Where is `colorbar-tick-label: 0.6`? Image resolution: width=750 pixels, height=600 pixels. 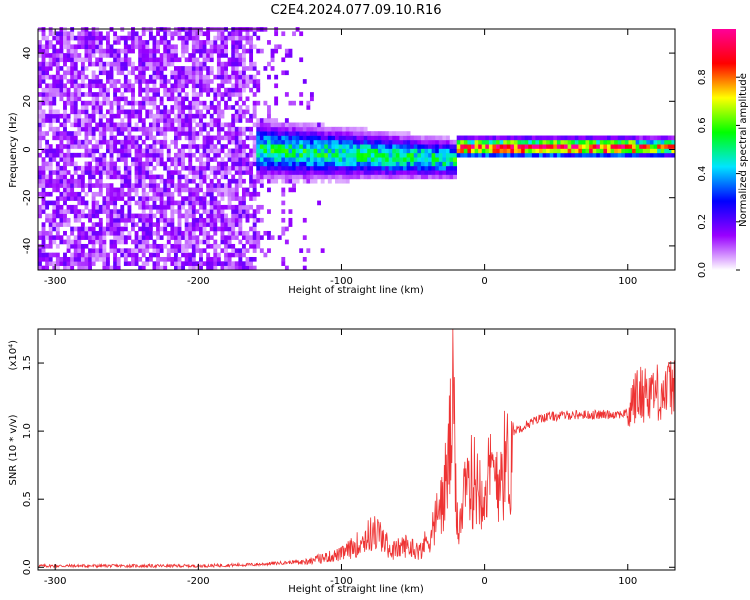
colorbar-tick-label: 0.6 is located at coordinates (702, 125).